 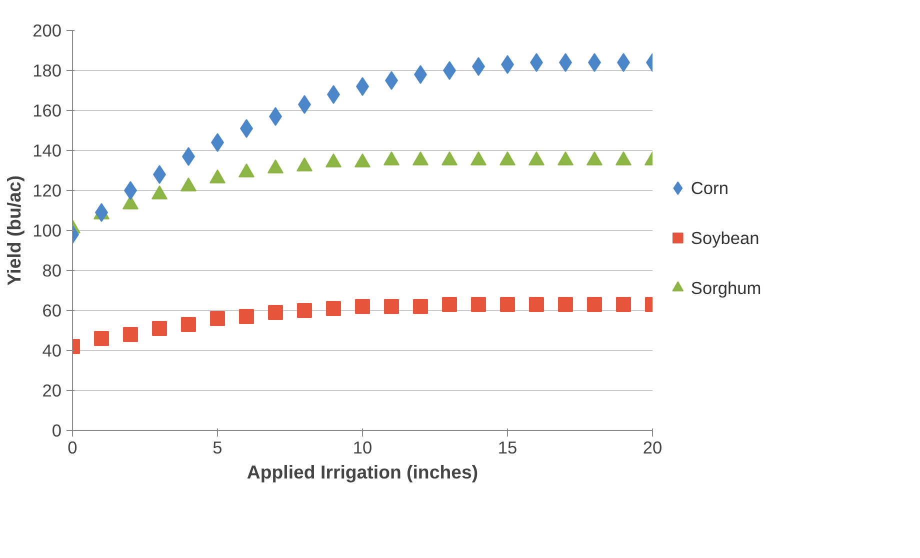 I want to click on y-tick-label: 180, so click(x=47, y=70).